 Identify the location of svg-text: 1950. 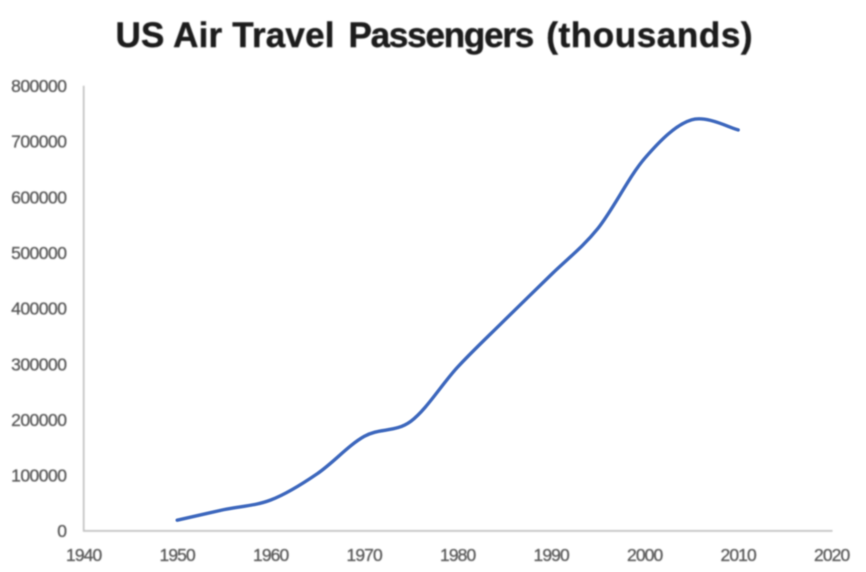
(178, 555).